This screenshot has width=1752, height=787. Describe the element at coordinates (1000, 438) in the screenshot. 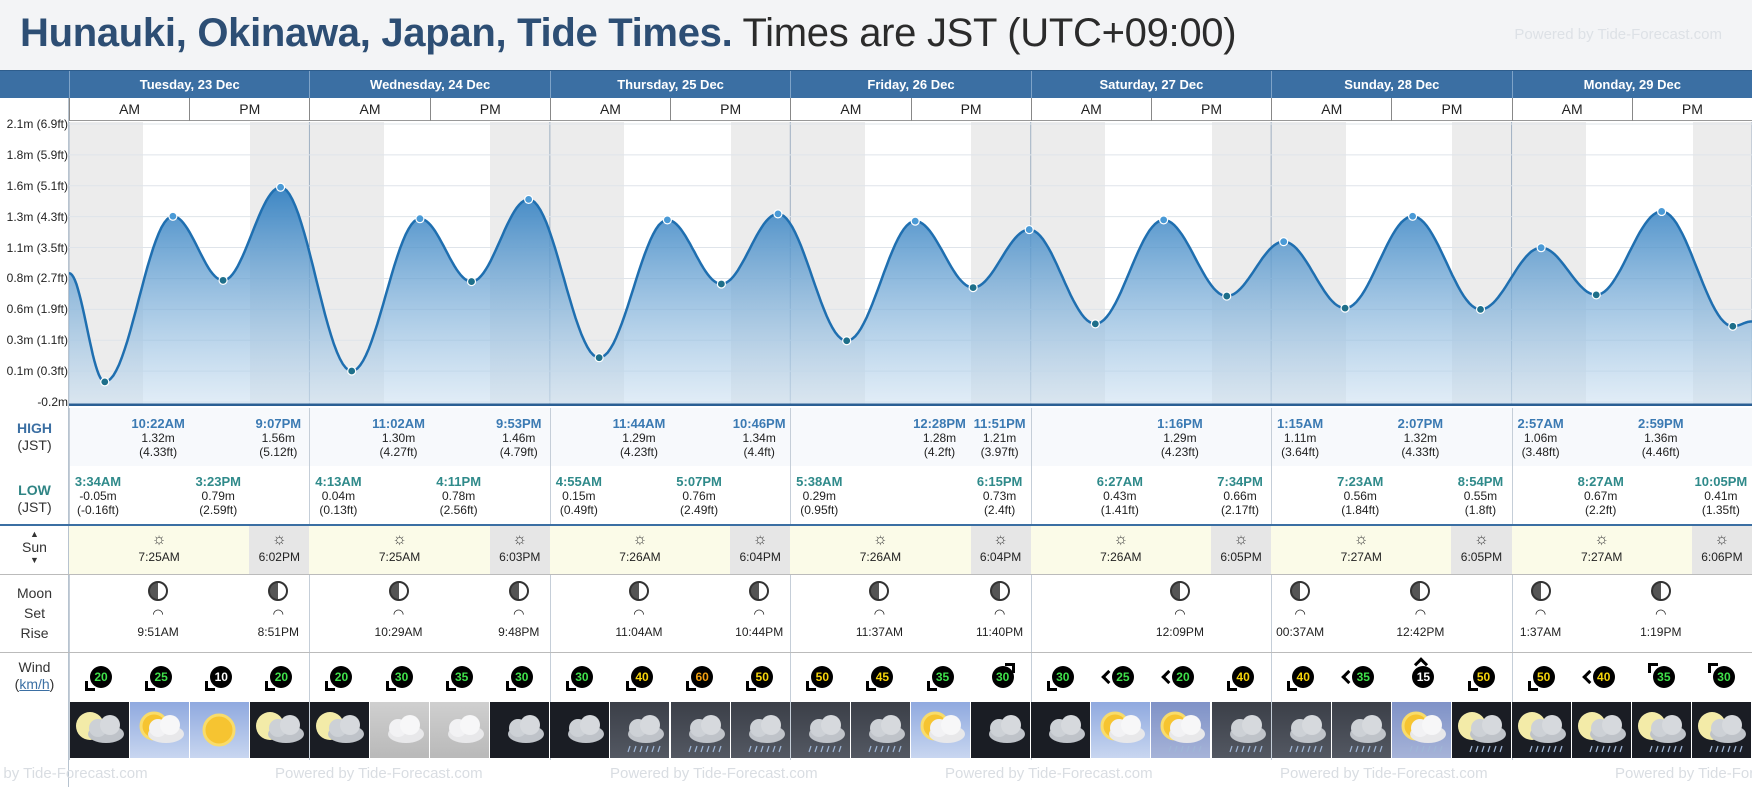

I see `high-tide-entry: 11:51PM 1.21m (3.97ft)` at that location.